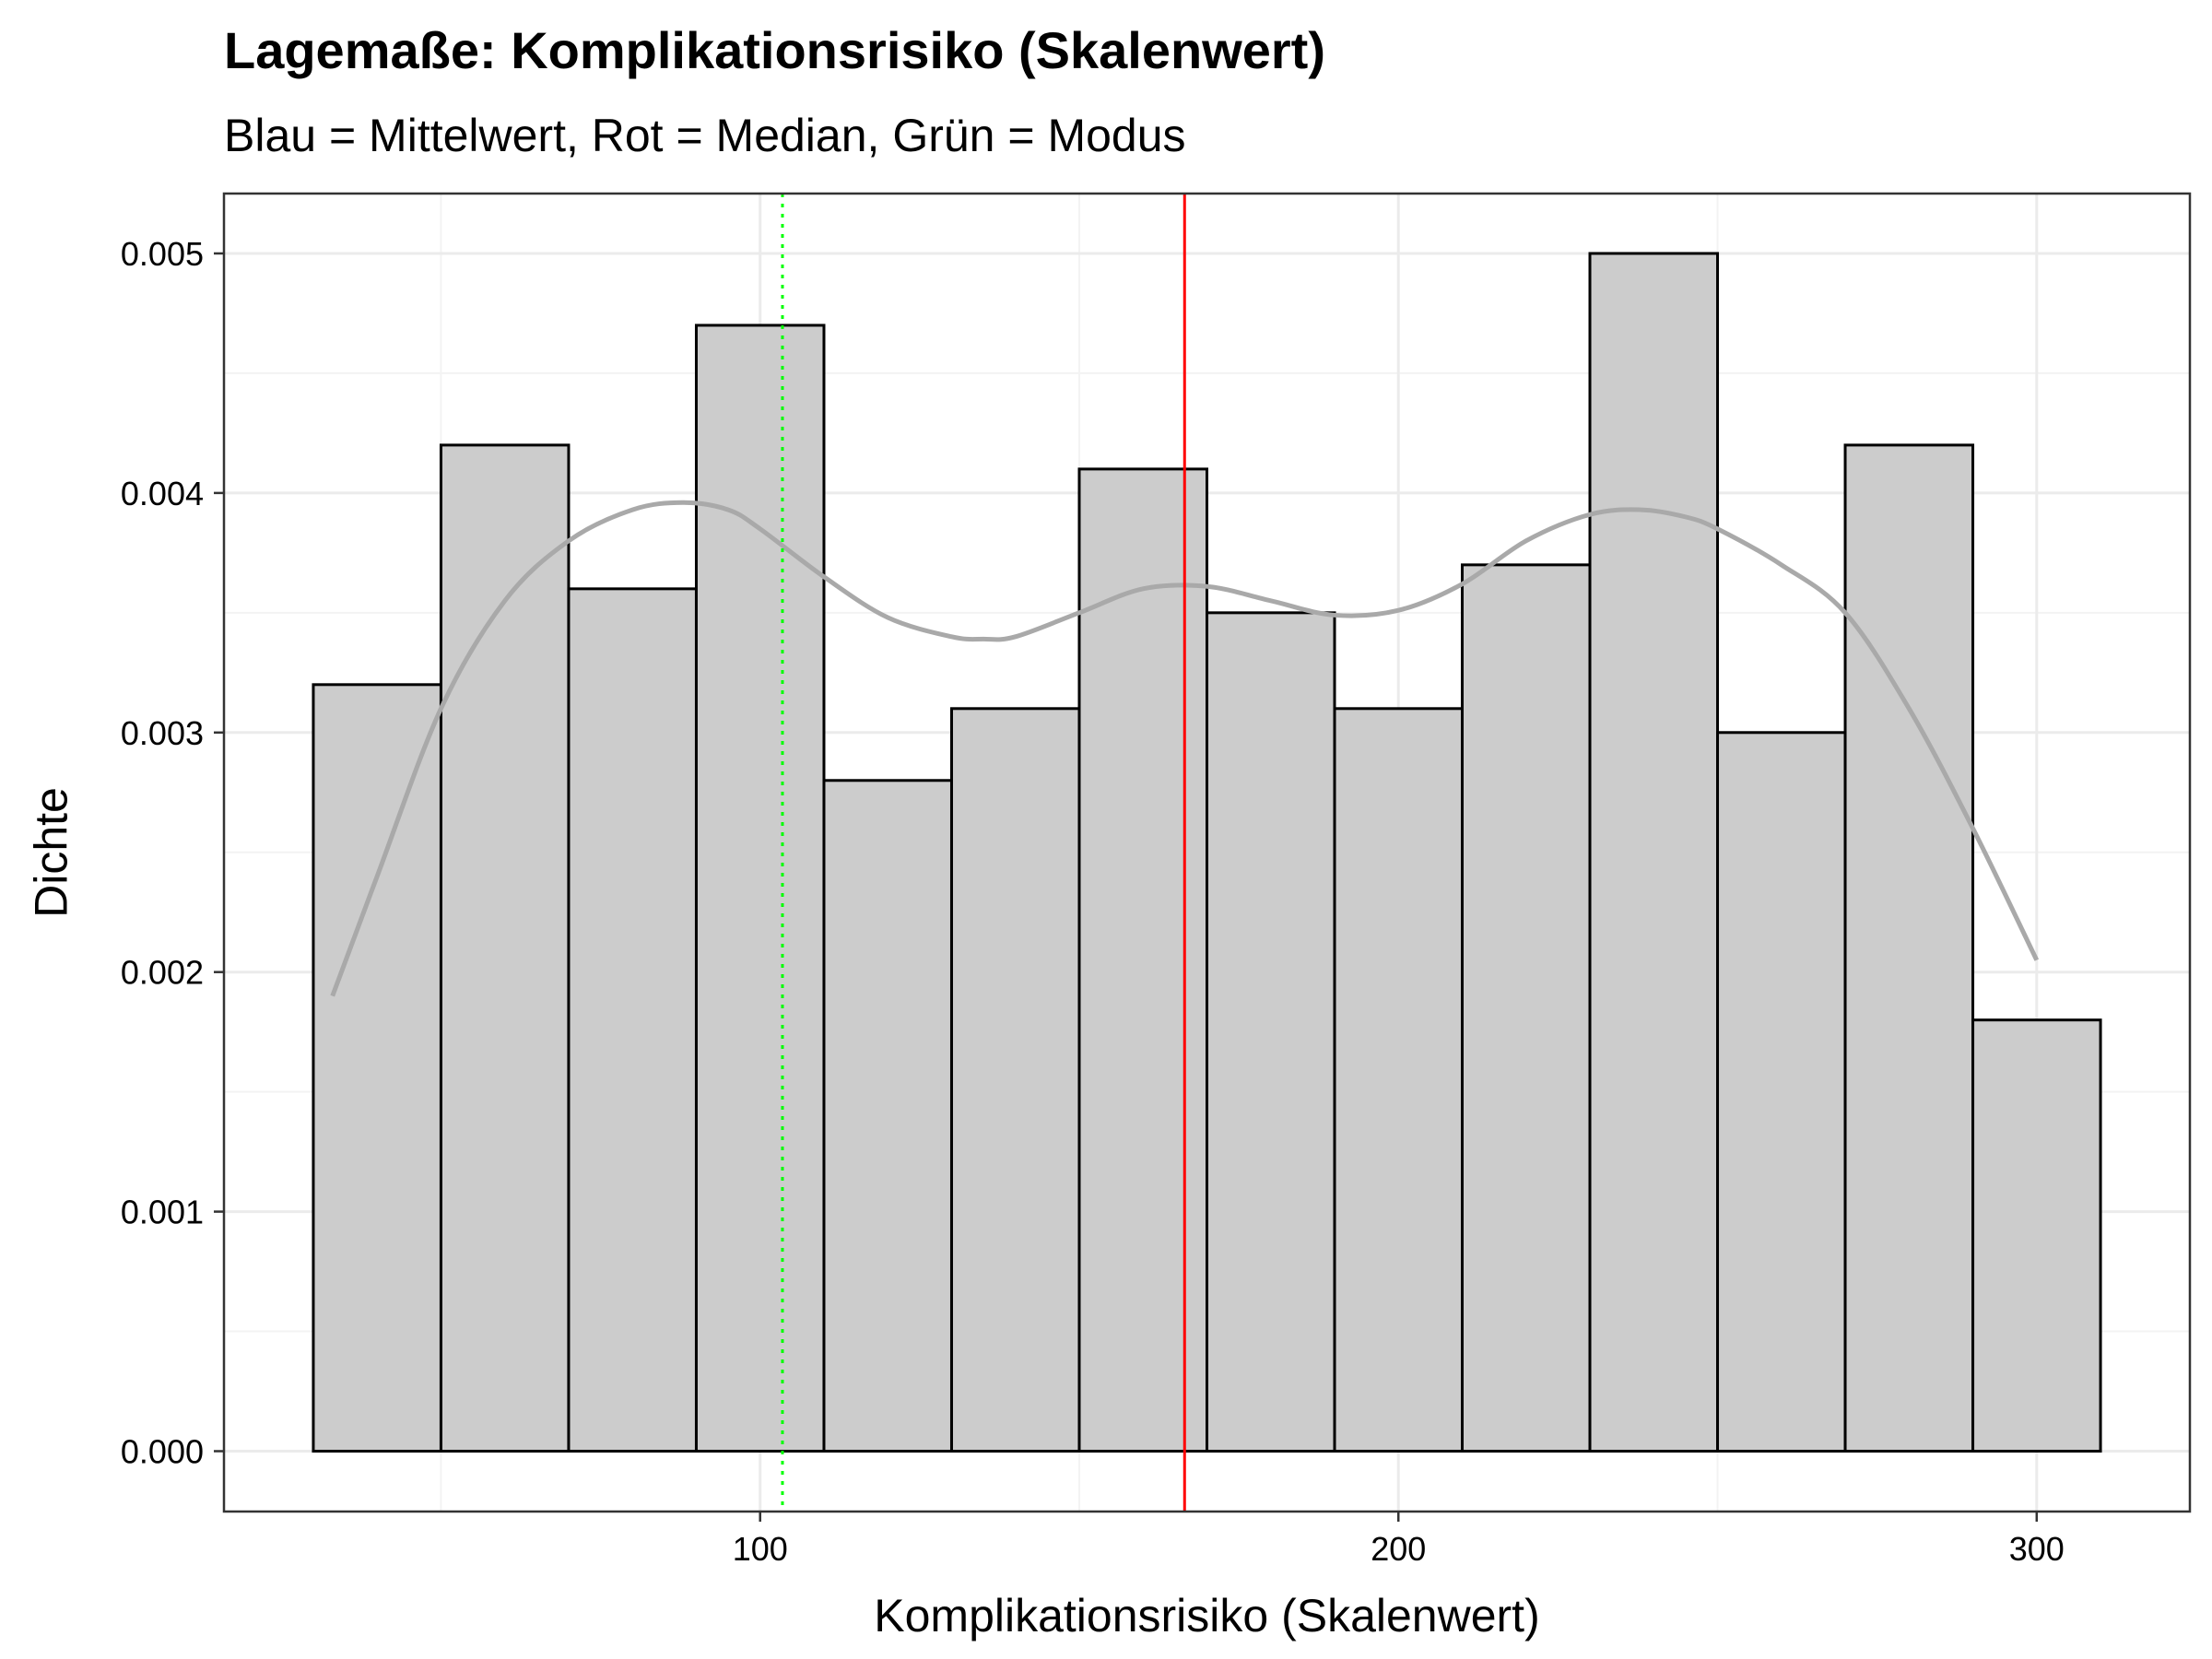 Image resolution: width=2212 pixels, height=1659 pixels. I want to click on y-axis-label: Dichte, so click(51, 852).